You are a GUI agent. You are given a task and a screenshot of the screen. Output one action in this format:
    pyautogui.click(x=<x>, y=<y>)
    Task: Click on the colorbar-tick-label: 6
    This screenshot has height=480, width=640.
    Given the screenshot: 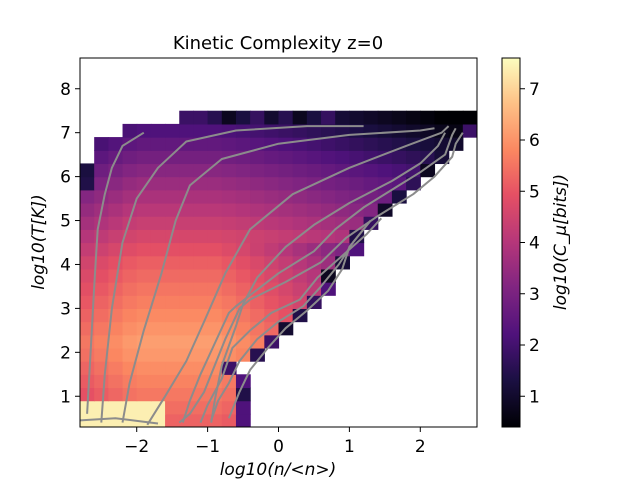 What is the action you would take?
    pyautogui.click(x=534, y=141)
    